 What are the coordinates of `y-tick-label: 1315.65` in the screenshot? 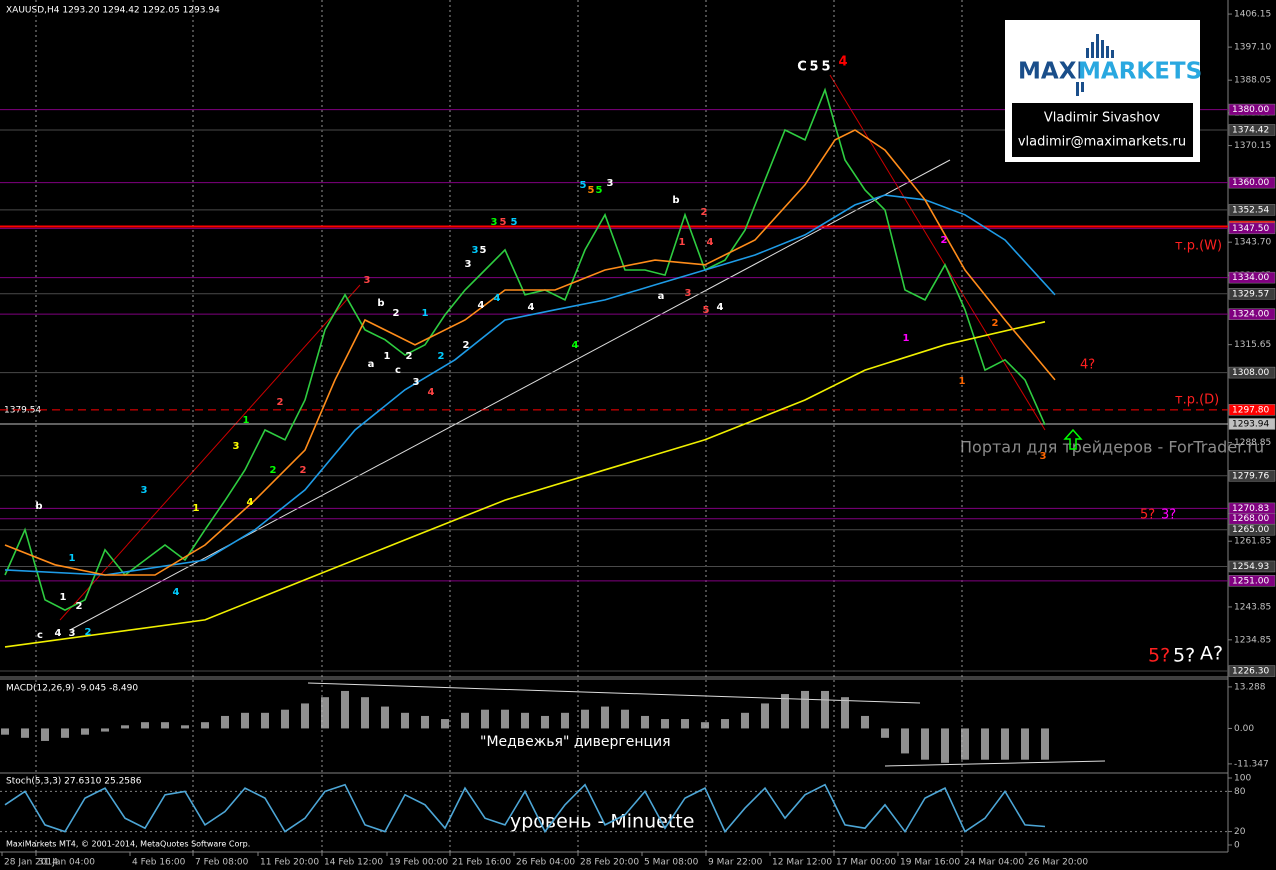 It's located at (1252, 345).